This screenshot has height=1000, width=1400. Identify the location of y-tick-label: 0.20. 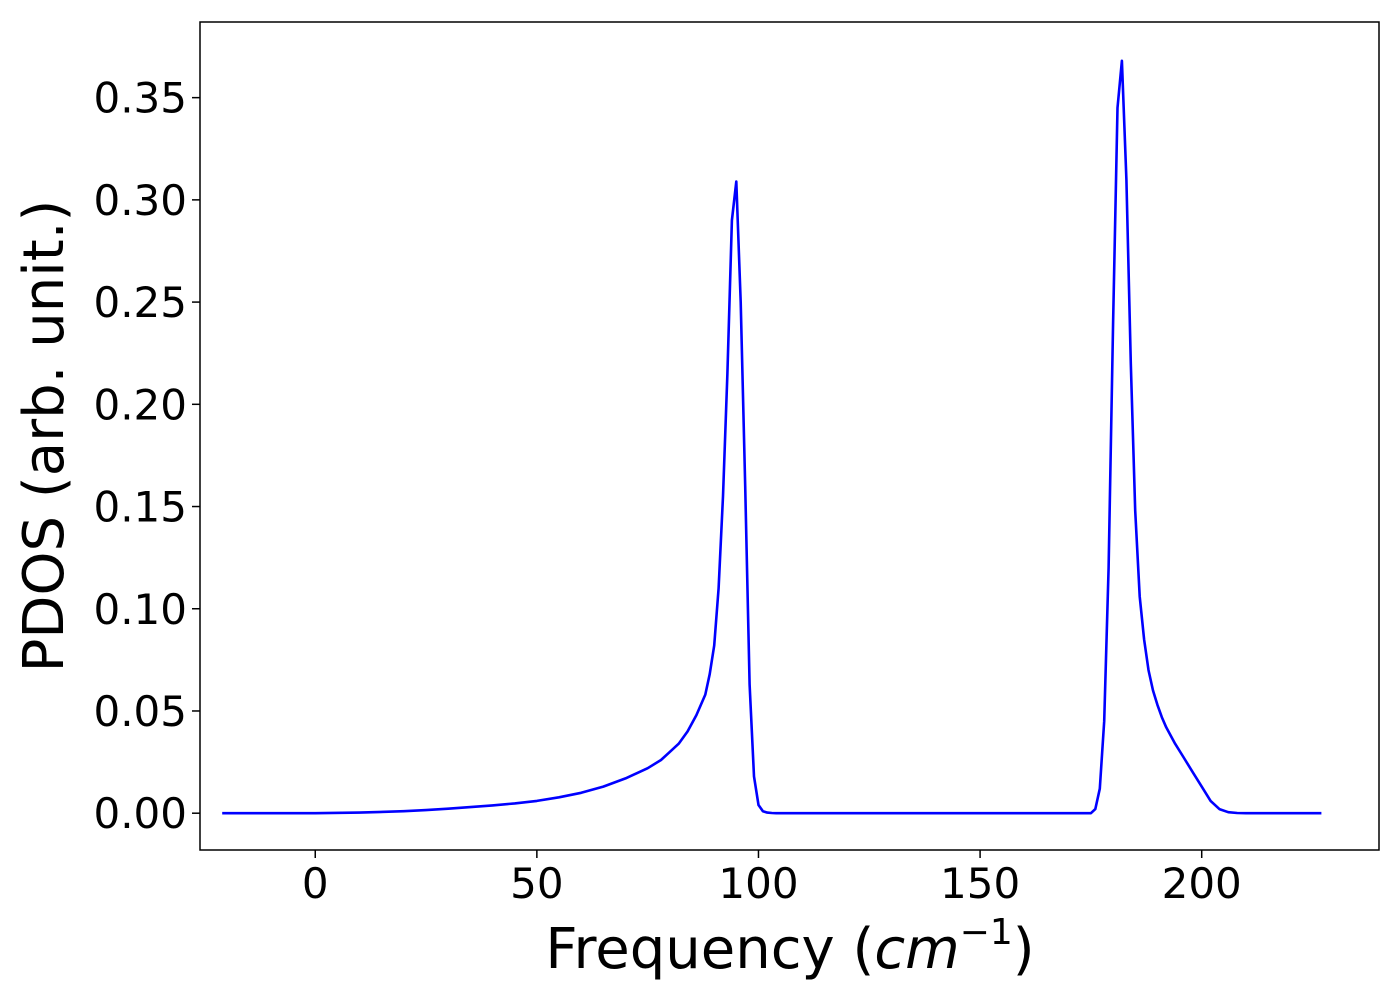
(140, 404).